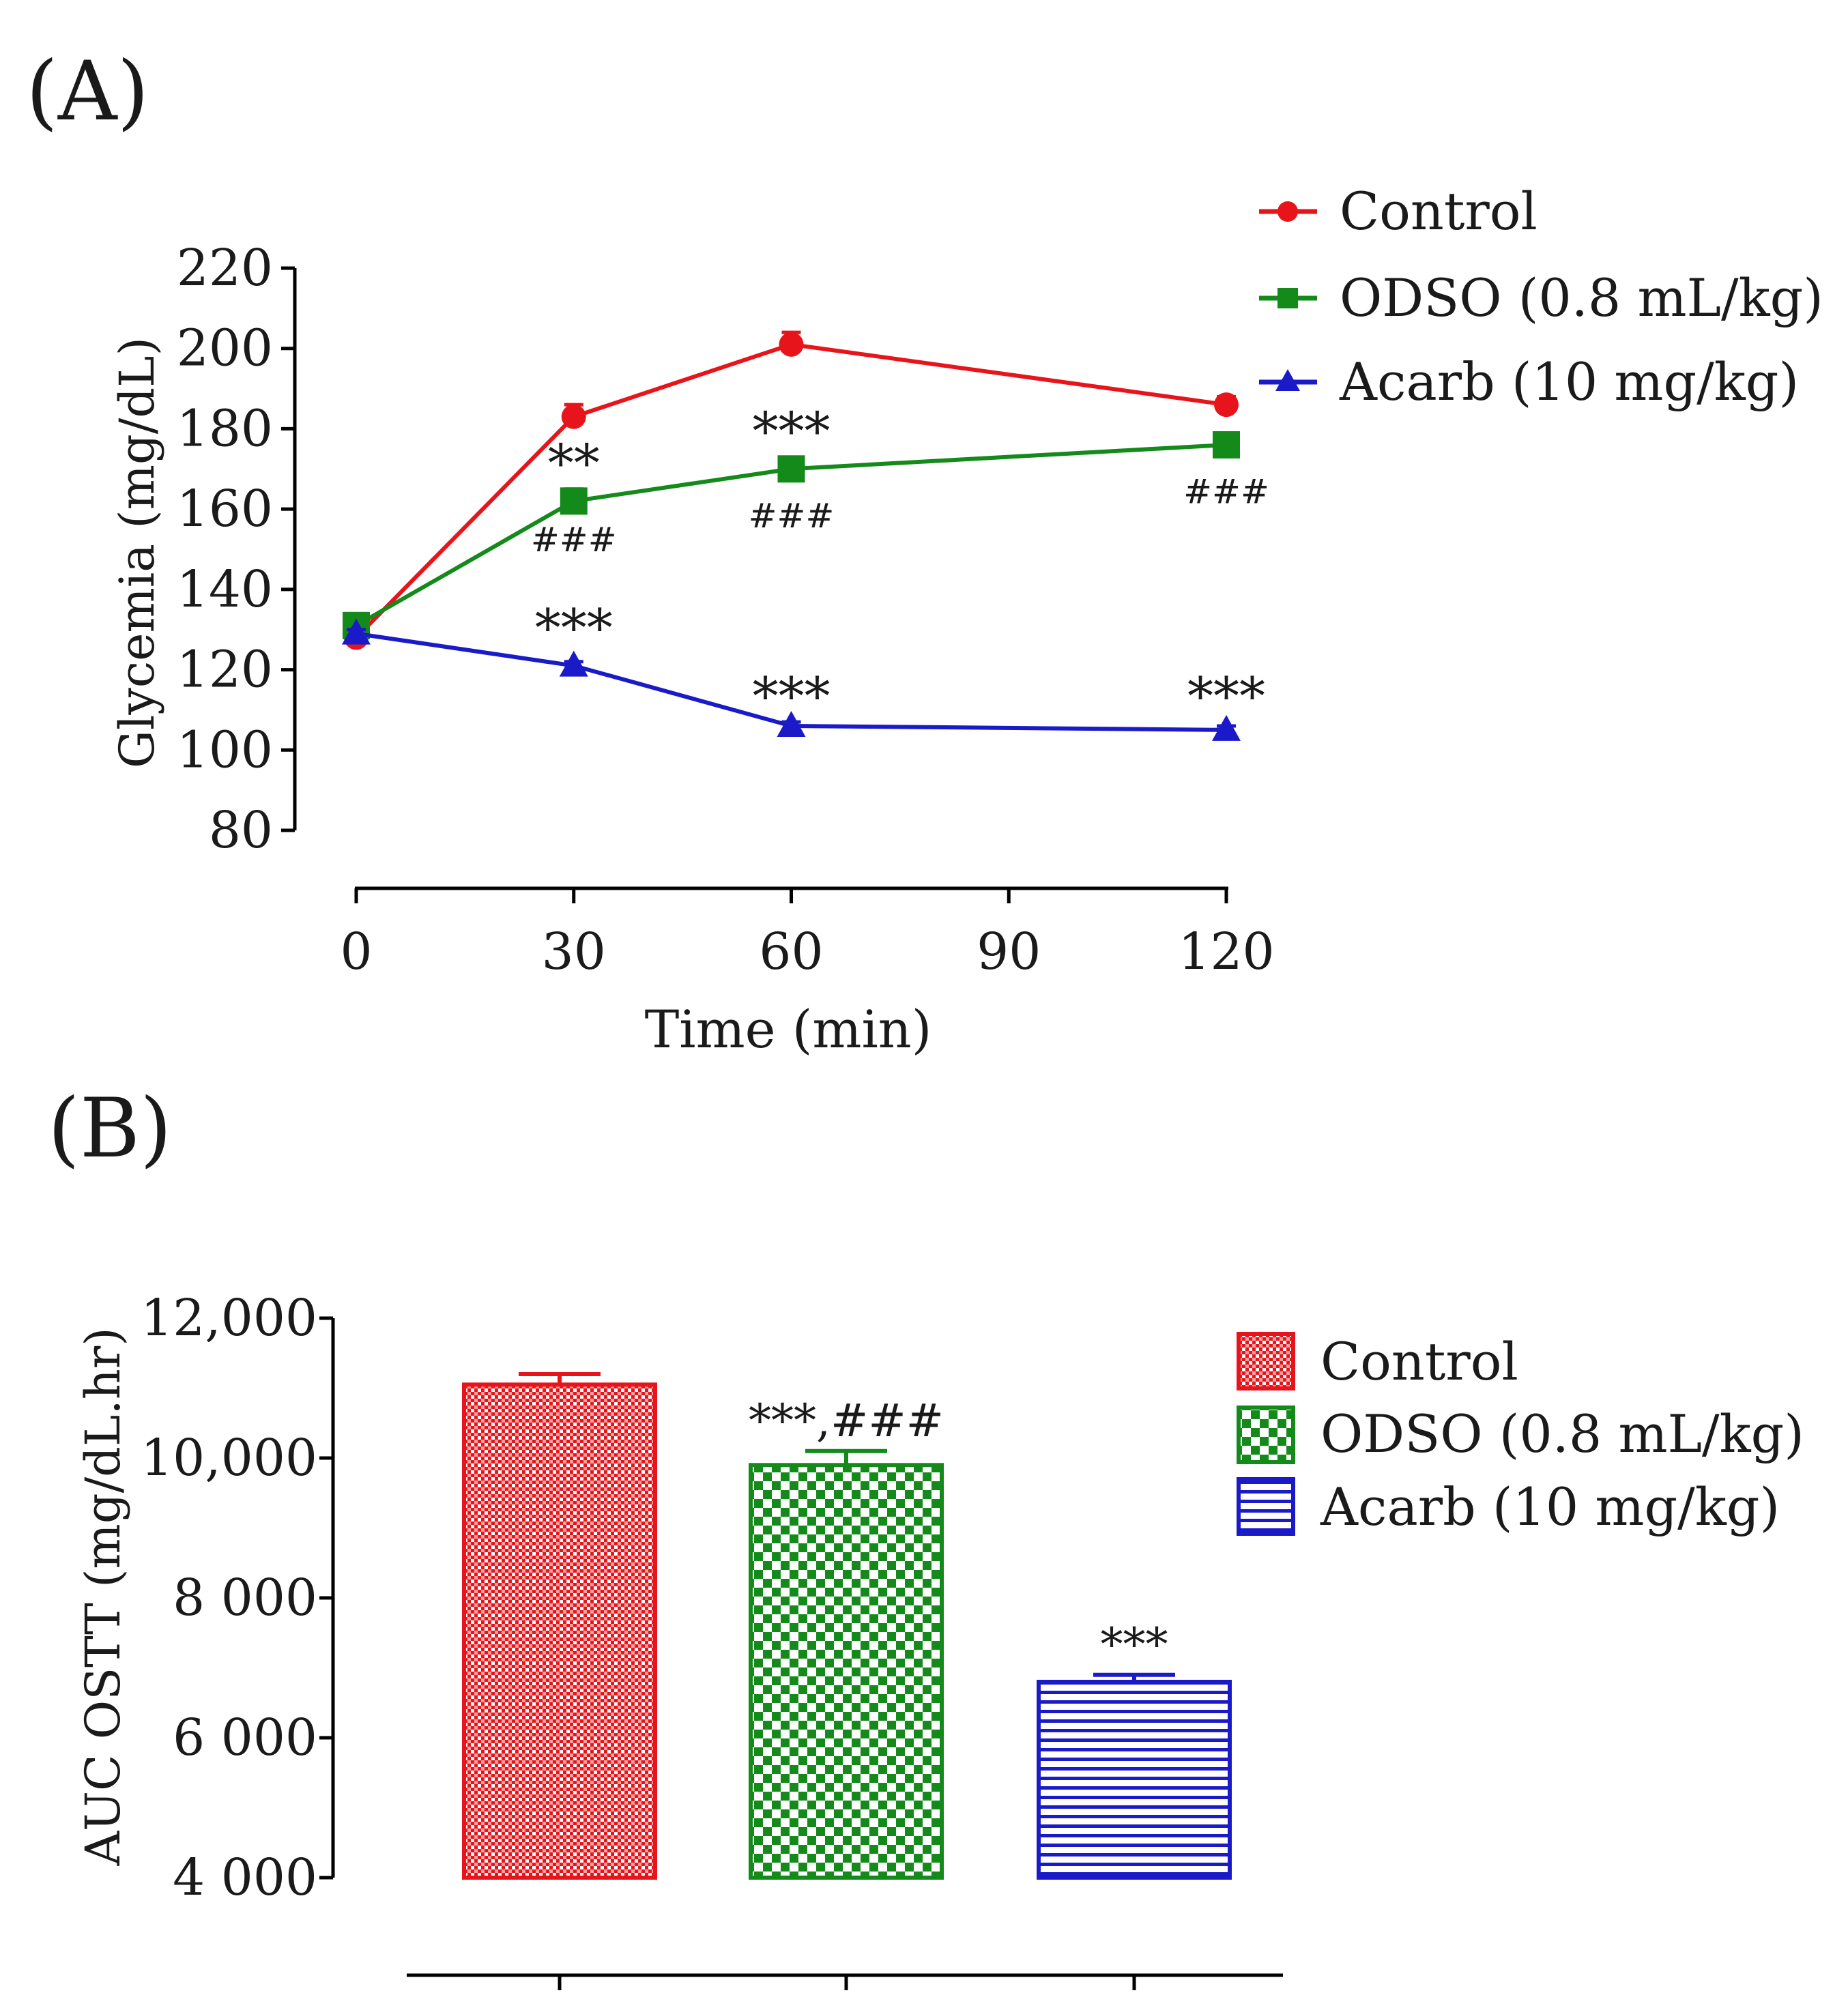 The image size is (1848, 1995). What do you see at coordinates (574, 951) in the screenshot?
I see `x-tick-label: 30` at bounding box center [574, 951].